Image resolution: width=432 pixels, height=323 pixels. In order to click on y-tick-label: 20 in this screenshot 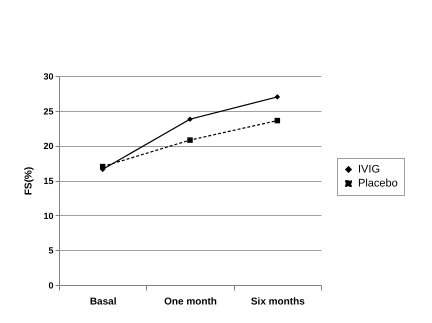, I will do `click(48, 146)`.